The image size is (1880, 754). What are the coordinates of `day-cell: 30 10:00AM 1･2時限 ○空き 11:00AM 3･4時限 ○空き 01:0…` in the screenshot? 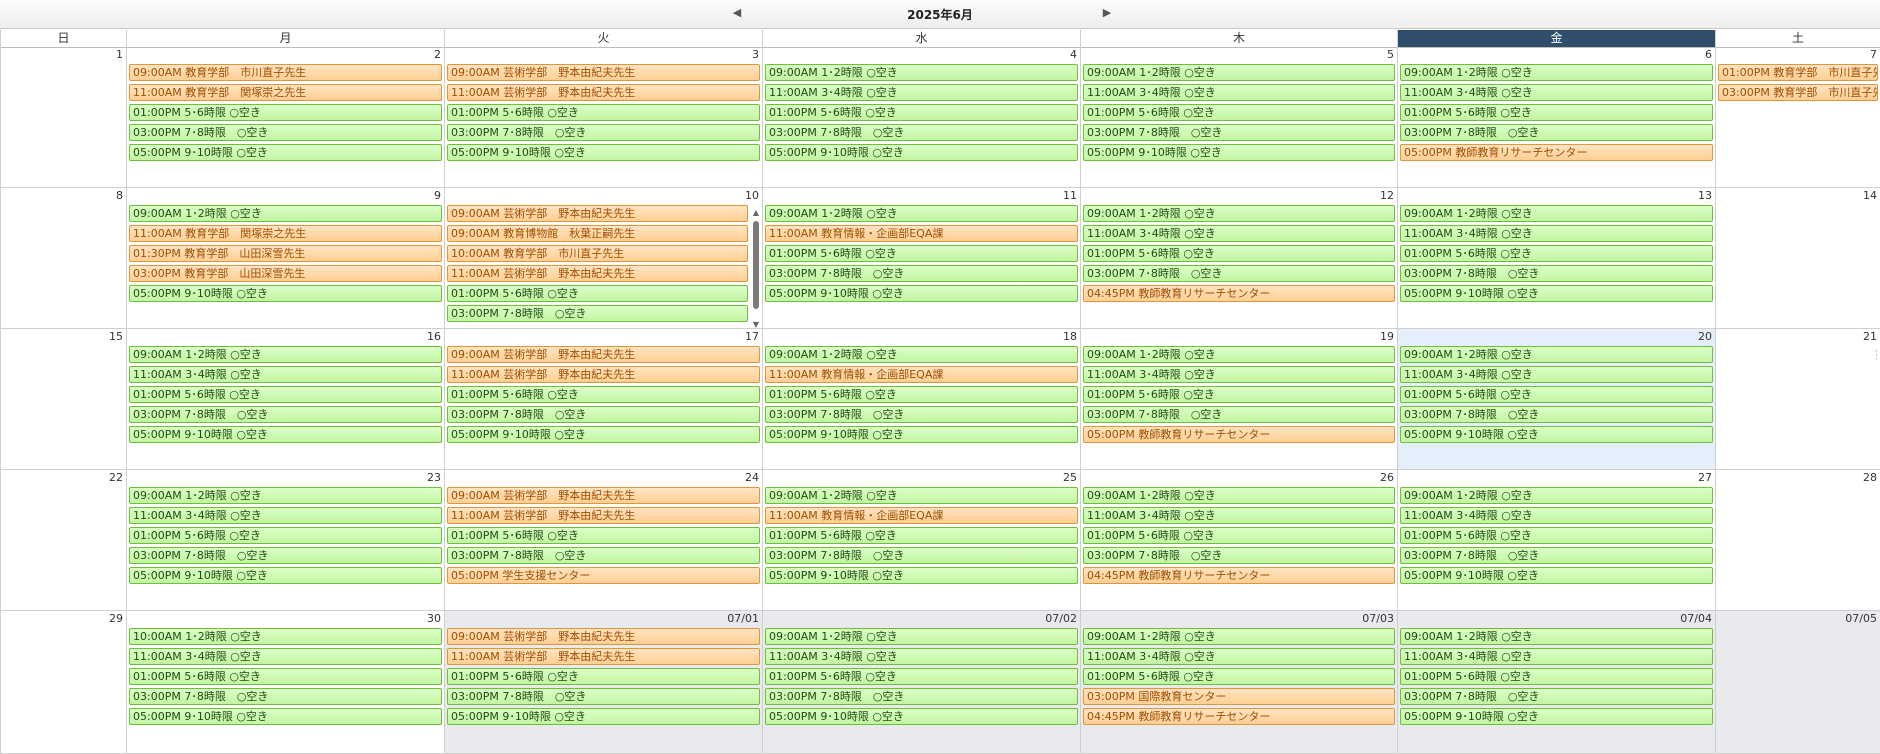 It's located at (285, 682).